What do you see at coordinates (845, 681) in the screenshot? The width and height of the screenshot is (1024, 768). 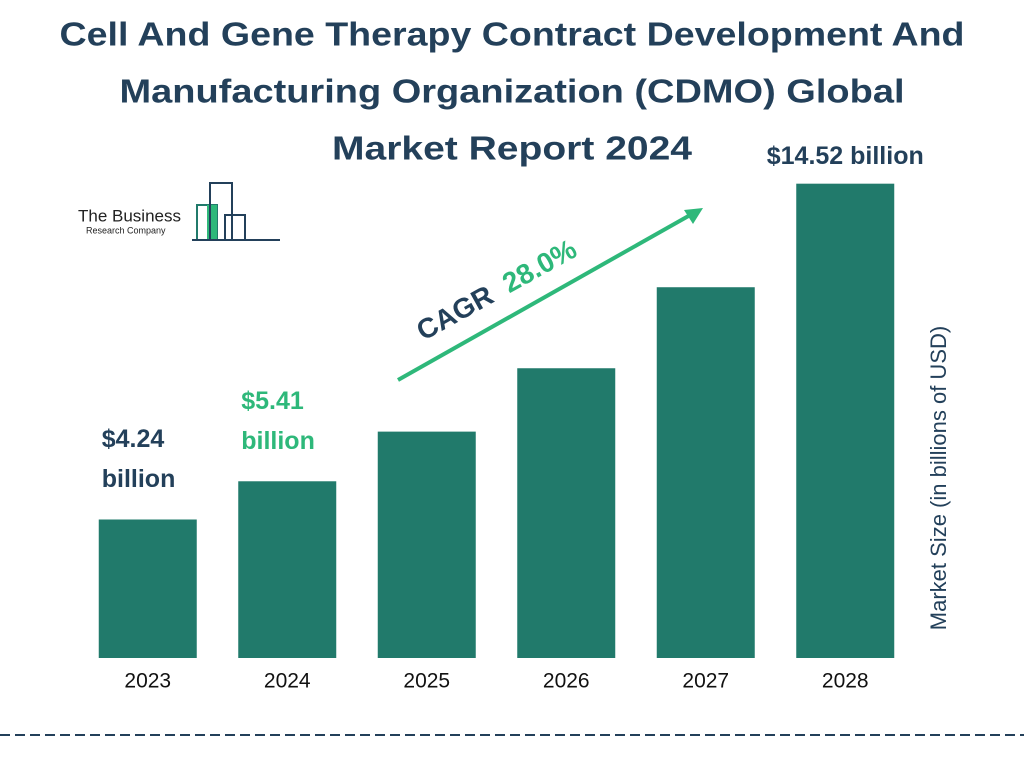 I see `x-tick-label: 2028` at bounding box center [845, 681].